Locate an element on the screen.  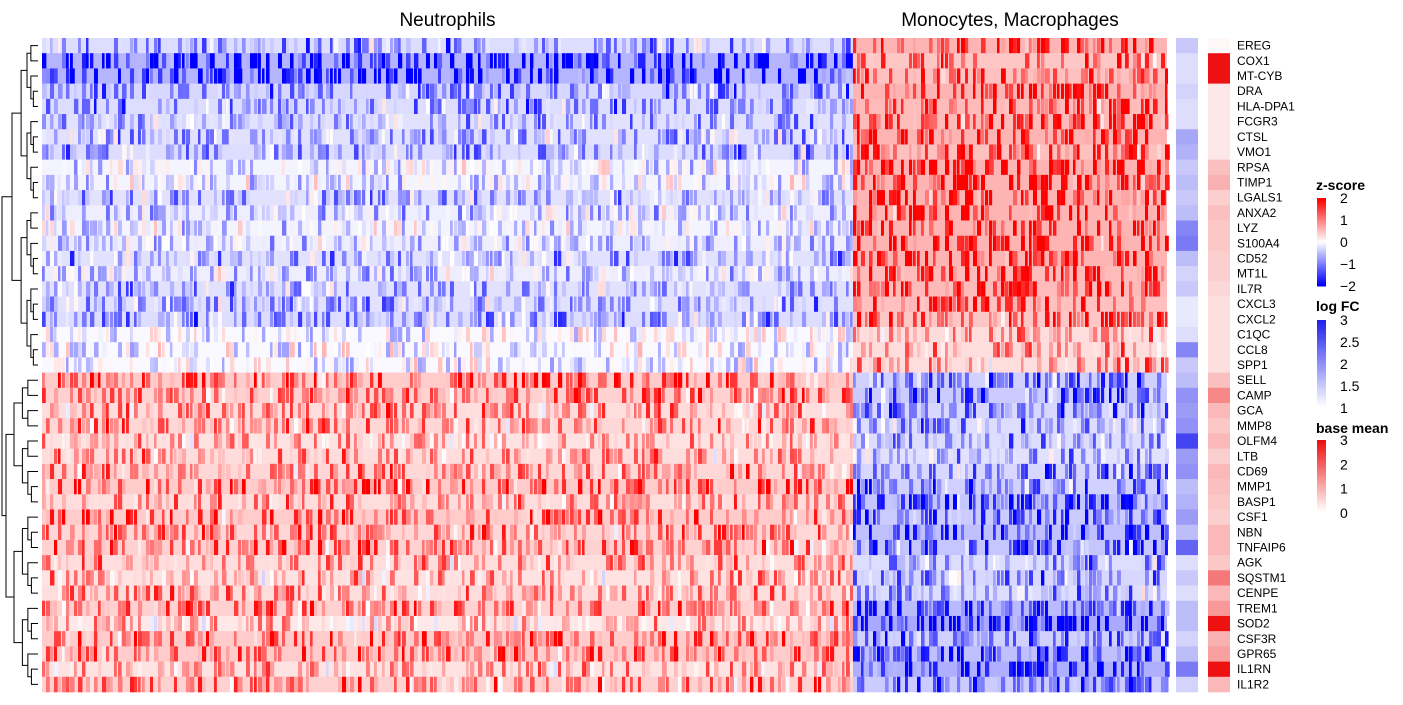
heatmap-row-basp1-neutrophils is located at coordinates (447, 502).